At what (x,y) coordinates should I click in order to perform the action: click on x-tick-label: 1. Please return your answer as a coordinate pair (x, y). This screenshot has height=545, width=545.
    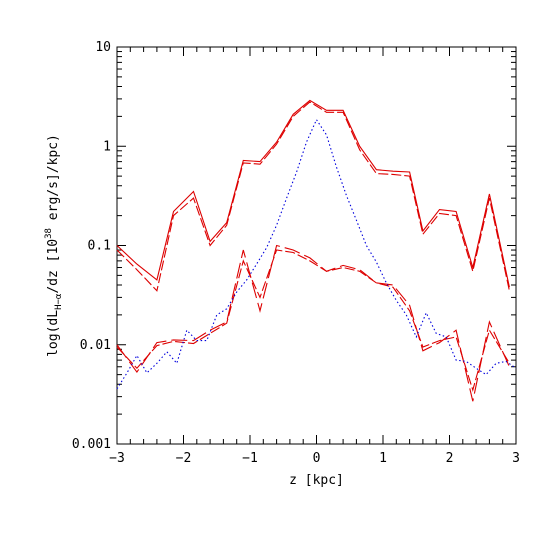
    Looking at the image, I should click on (383, 458).